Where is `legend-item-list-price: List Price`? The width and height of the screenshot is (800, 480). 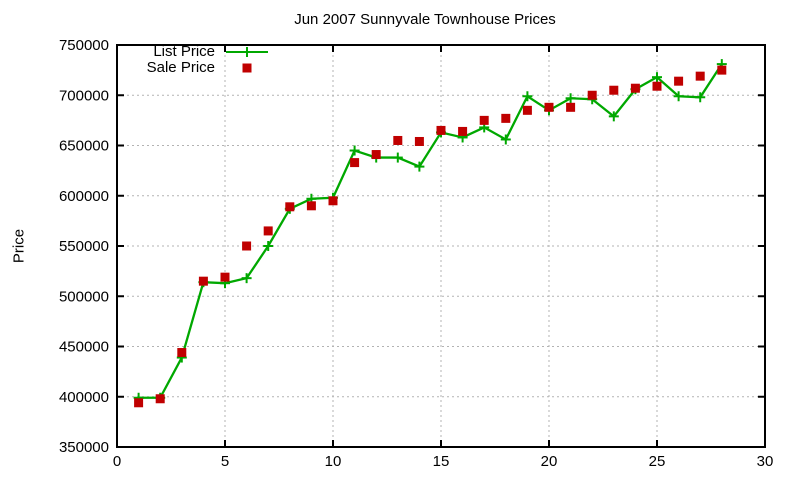
legend-item-list-price: List Price is located at coordinates (201, 52).